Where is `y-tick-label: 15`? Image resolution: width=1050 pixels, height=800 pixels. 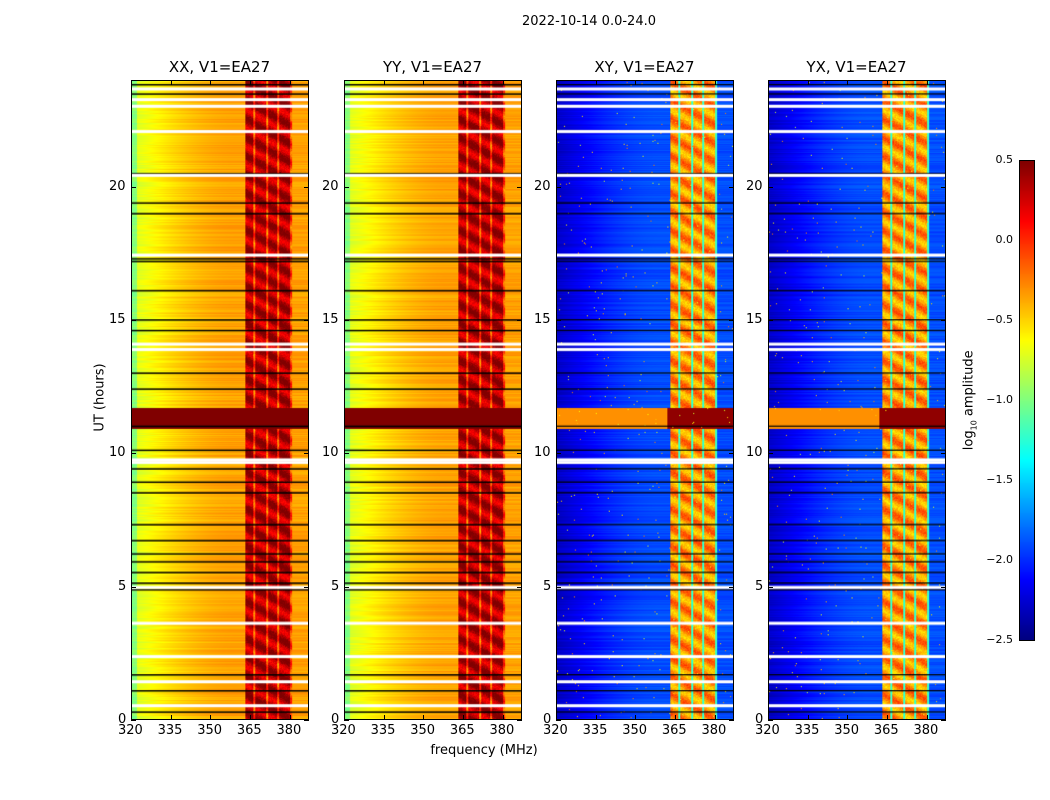
y-tick-label: 15 is located at coordinates (754, 319).